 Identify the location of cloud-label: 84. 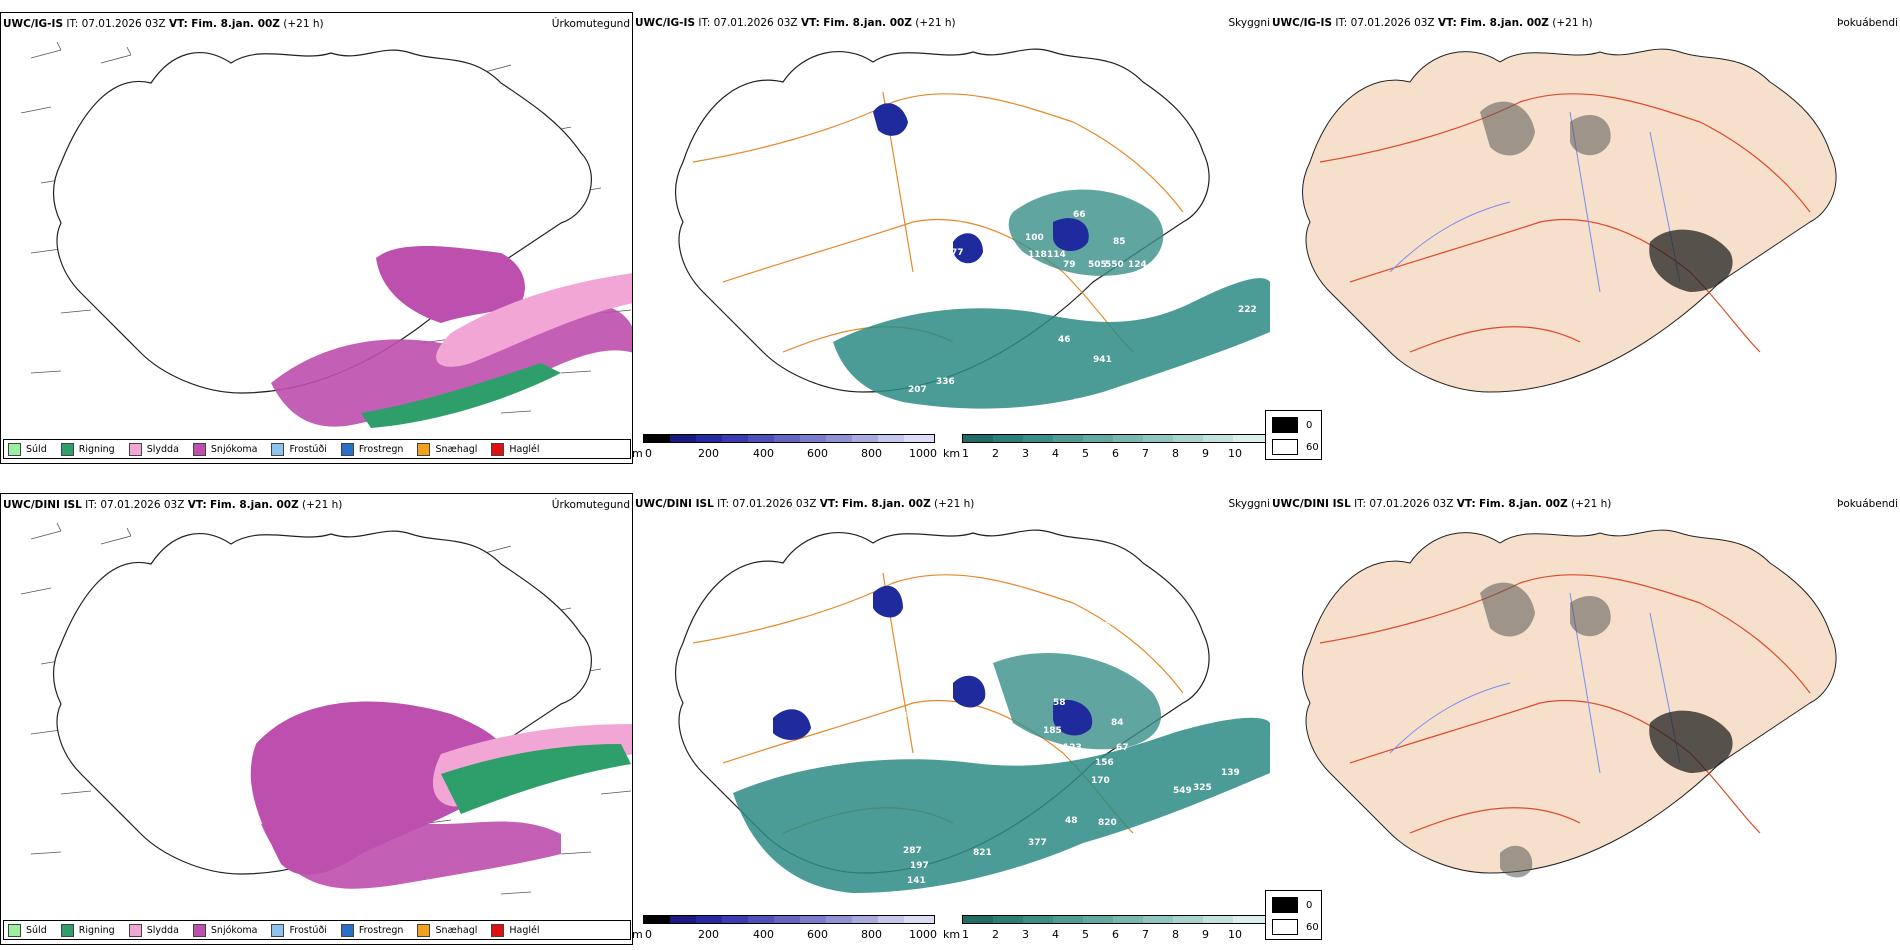
(954, 611).